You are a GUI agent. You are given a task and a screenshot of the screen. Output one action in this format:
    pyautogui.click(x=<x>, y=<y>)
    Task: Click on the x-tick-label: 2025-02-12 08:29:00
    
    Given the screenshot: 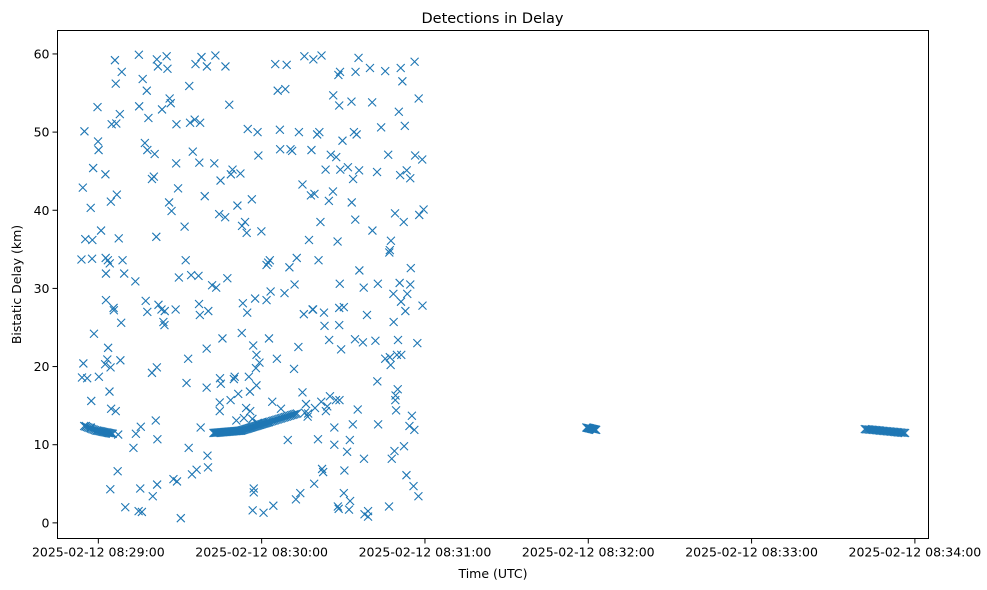 What is the action you would take?
    pyautogui.click(x=98, y=552)
    